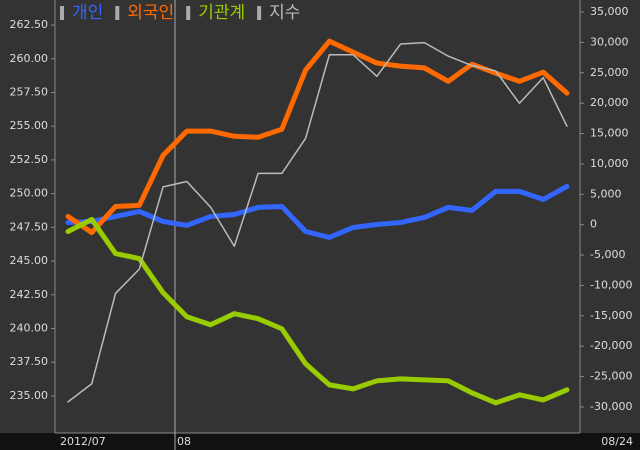  I want to click on y-tick-label: 260.00, so click(29, 58).